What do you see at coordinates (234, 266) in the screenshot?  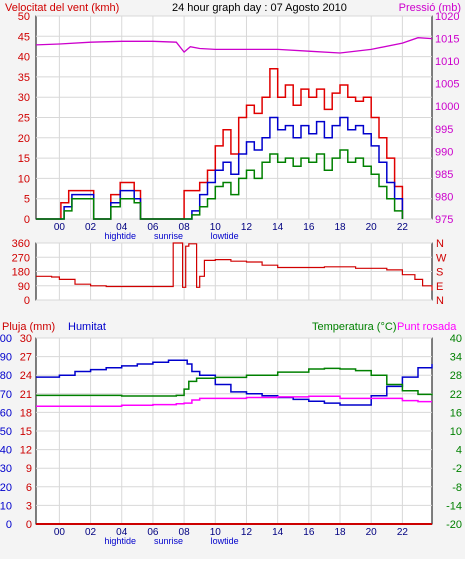 I see `direction-series` at bounding box center [234, 266].